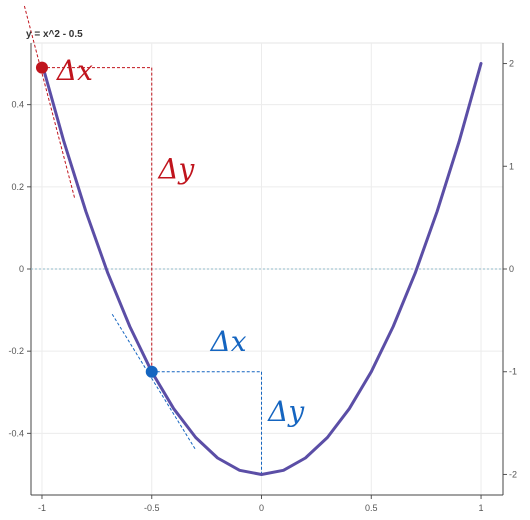 This screenshot has height=520, width=530. What do you see at coordinates (511, 166) in the screenshot?
I see `right-y-tick-label: 1` at bounding box center [511, 166].